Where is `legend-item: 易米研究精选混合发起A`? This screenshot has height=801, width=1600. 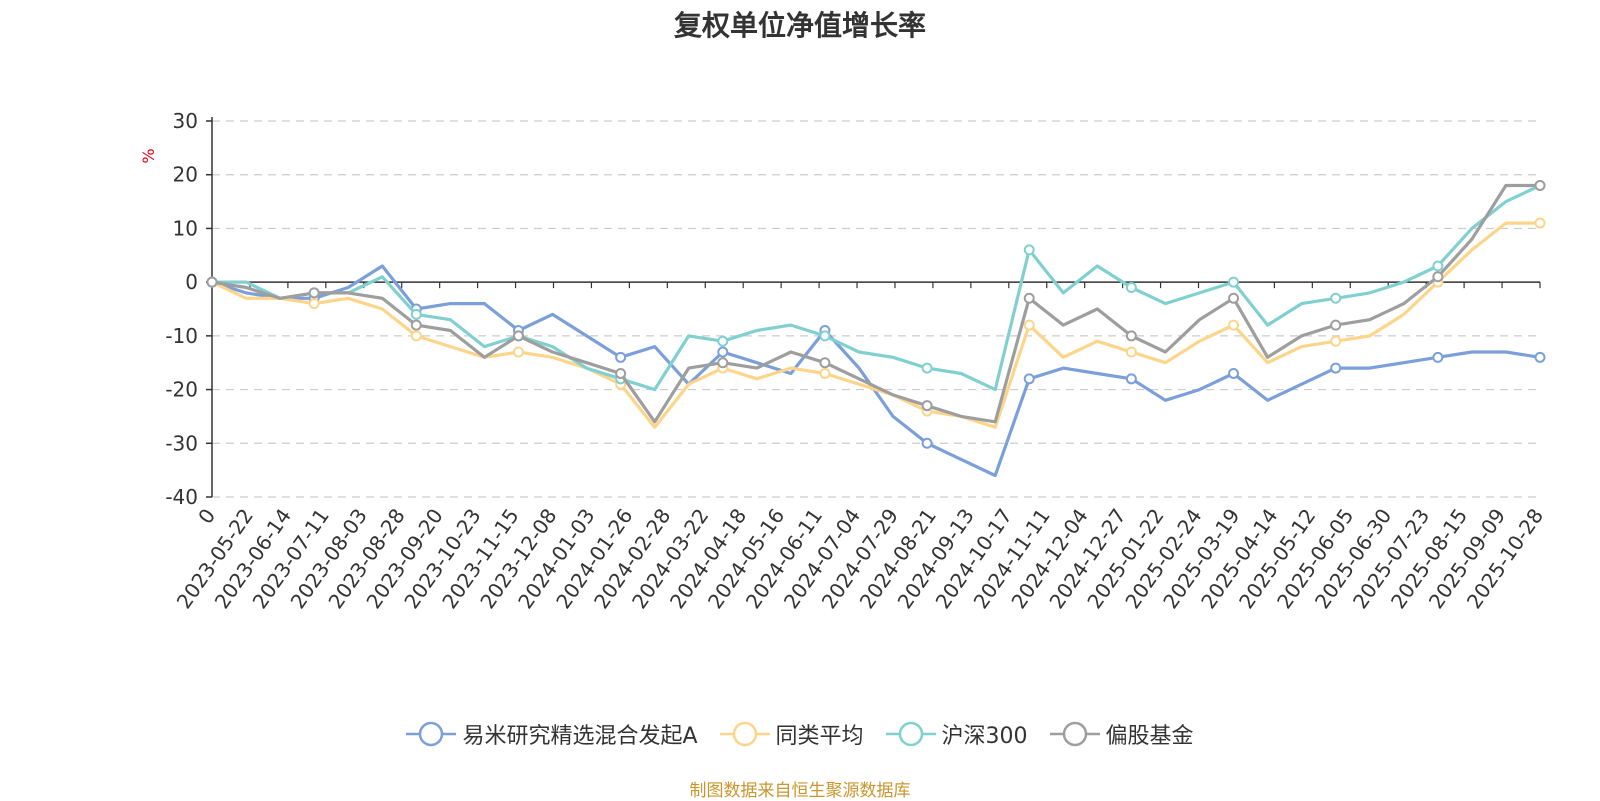 legend-item: 易米研究精选混合发起A is located at coordinates (552, 734).